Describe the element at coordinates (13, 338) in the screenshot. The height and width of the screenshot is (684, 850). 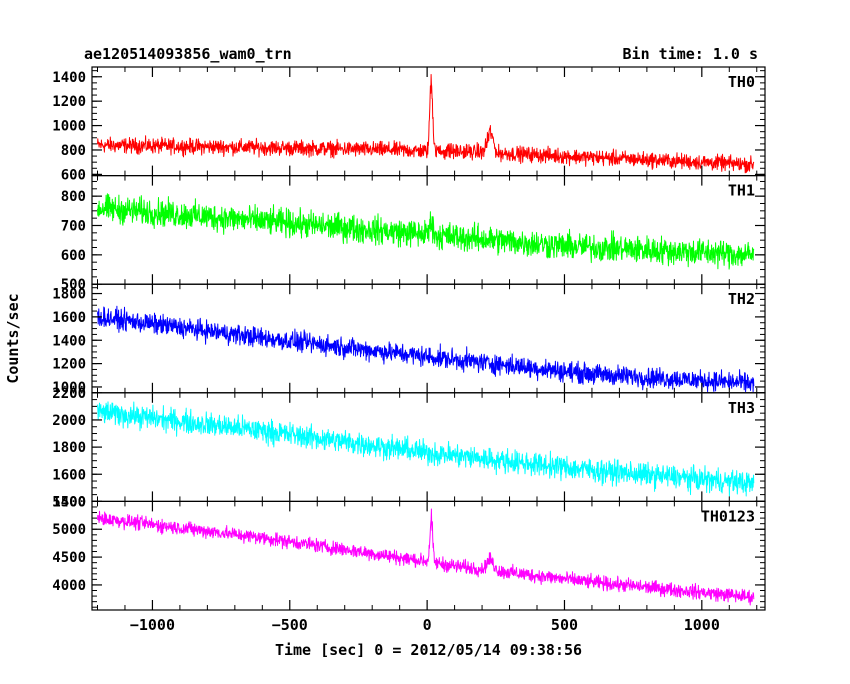
I see `y-axis-label: Counts/sec` at that location.